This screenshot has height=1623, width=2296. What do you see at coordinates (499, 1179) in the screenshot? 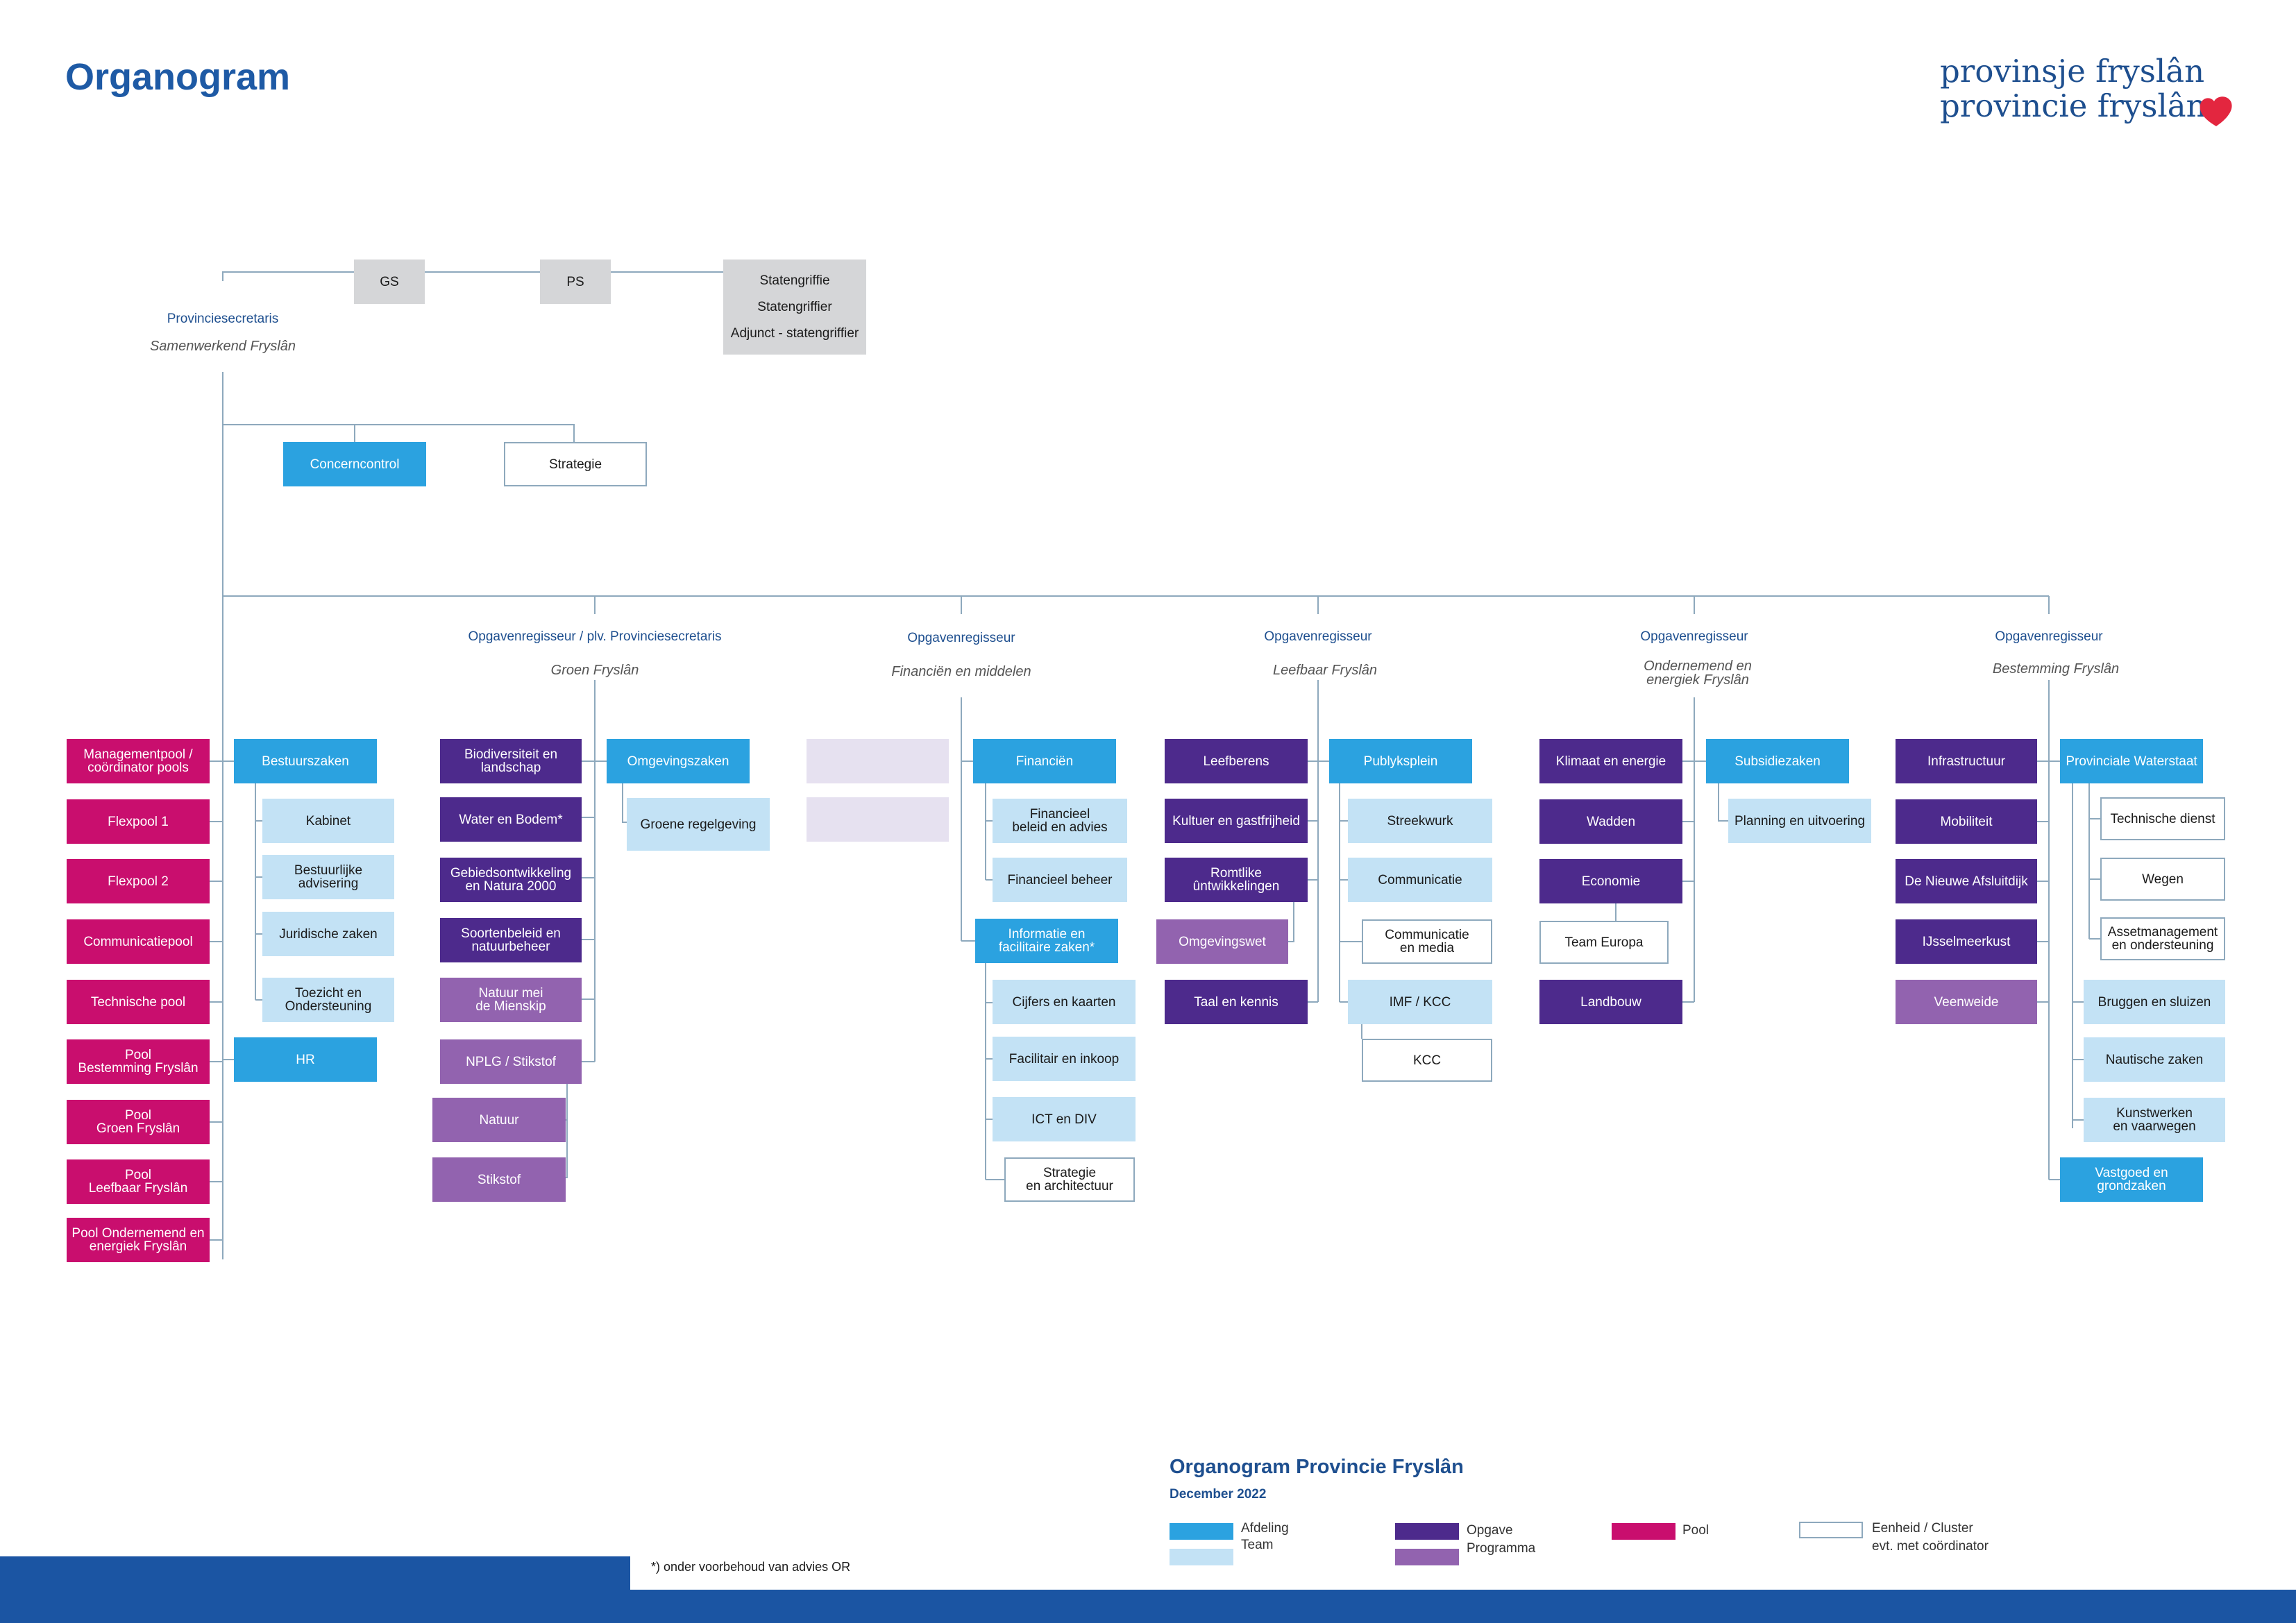
I see `groen-sub-programma-box: Stikstof` at bounding box center [499, 1179].